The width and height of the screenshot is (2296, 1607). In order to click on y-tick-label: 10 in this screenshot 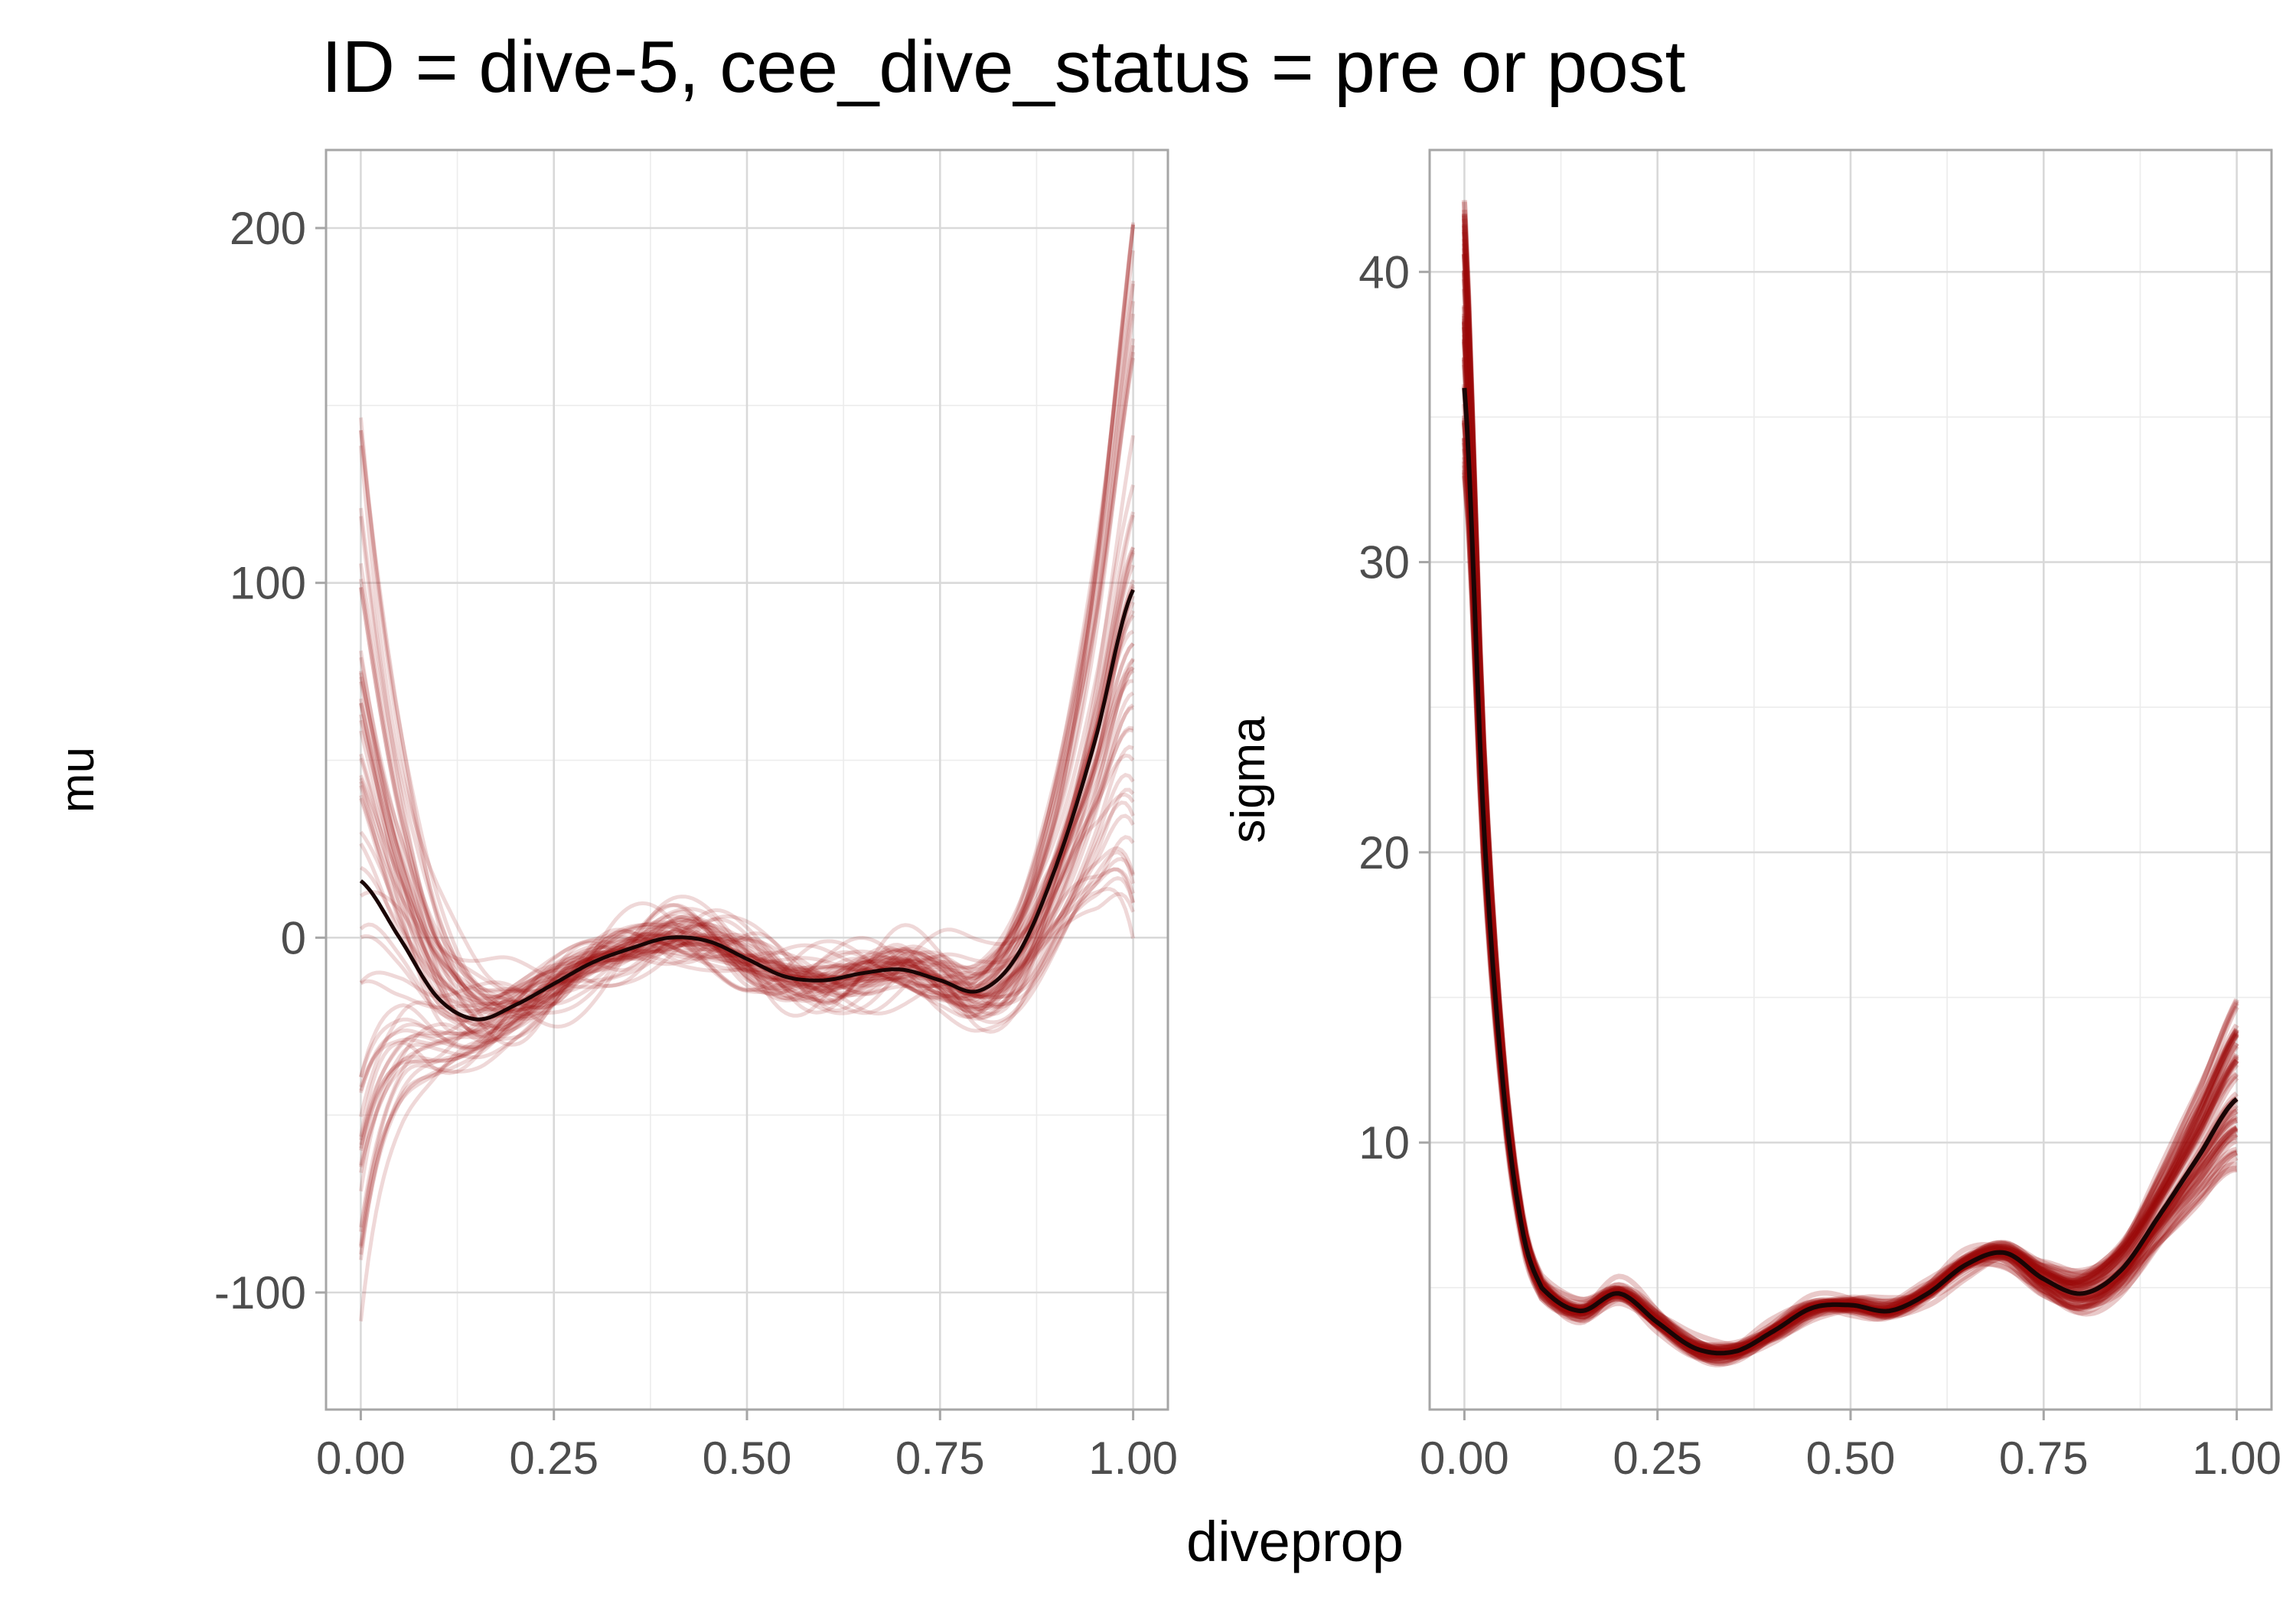, I will do `click(1384, 1143)`.